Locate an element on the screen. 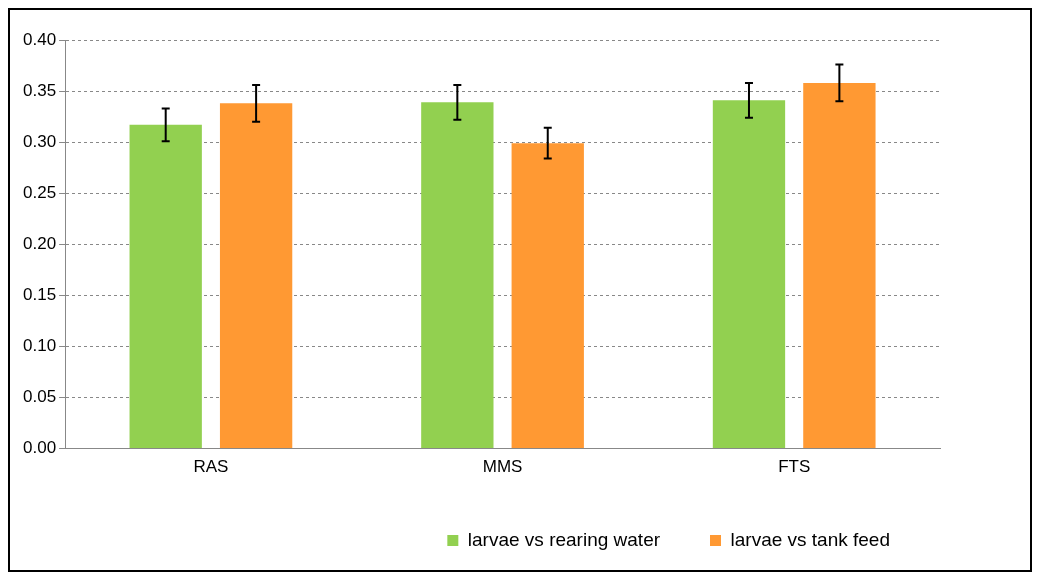  legend-label: larvae vs tank feed is located at coordinates (810, 539).